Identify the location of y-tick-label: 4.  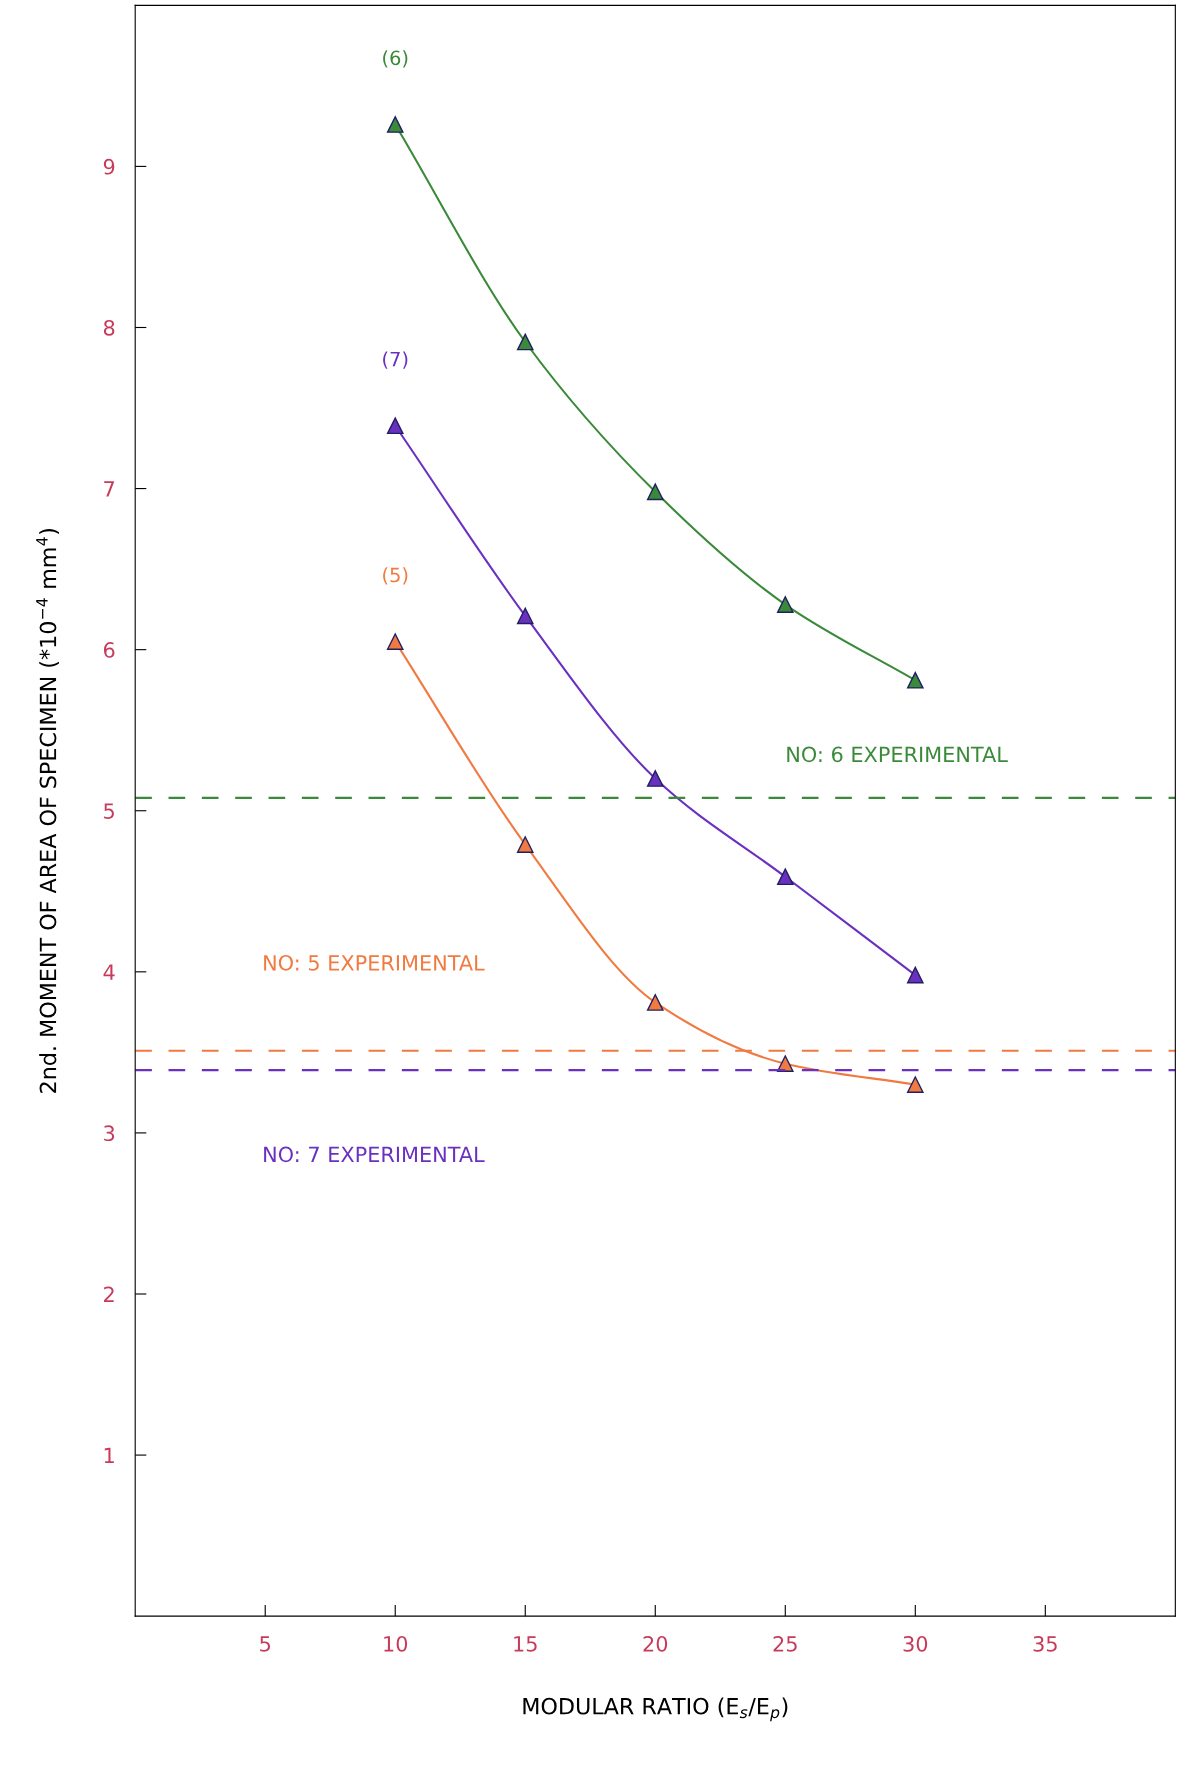
(109, 972).